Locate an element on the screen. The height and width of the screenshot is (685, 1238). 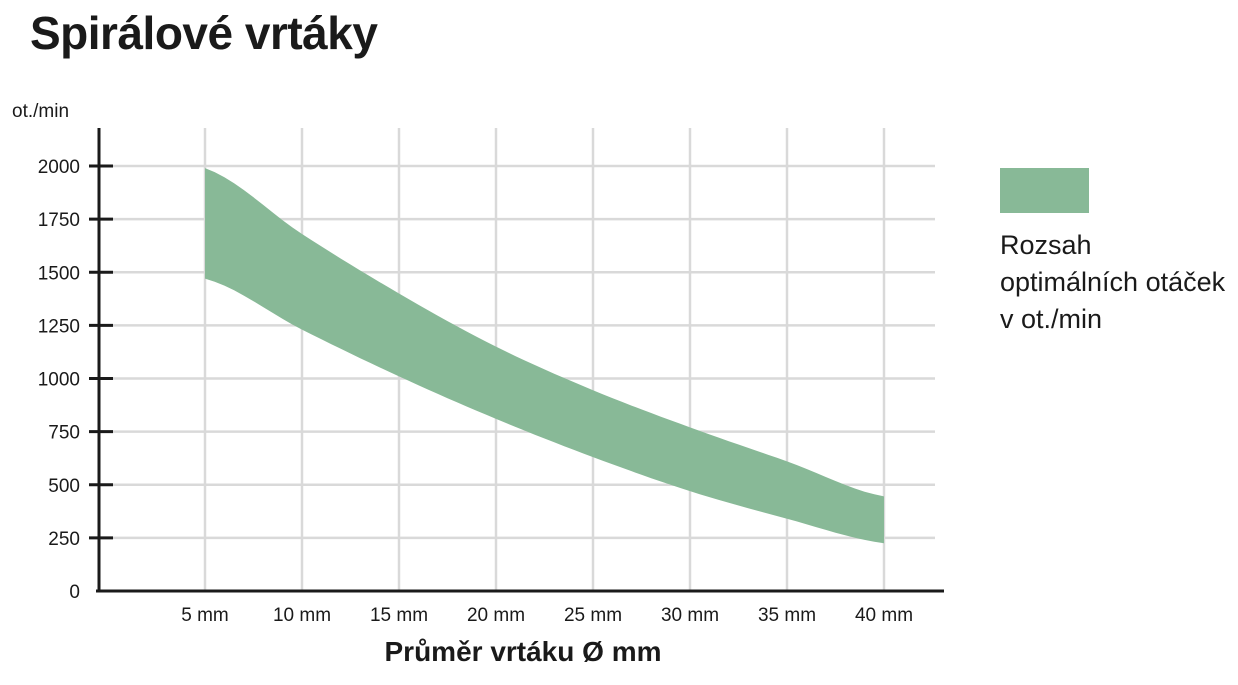
x-tick-label: 35 mm is located at coordinates (787, 615).